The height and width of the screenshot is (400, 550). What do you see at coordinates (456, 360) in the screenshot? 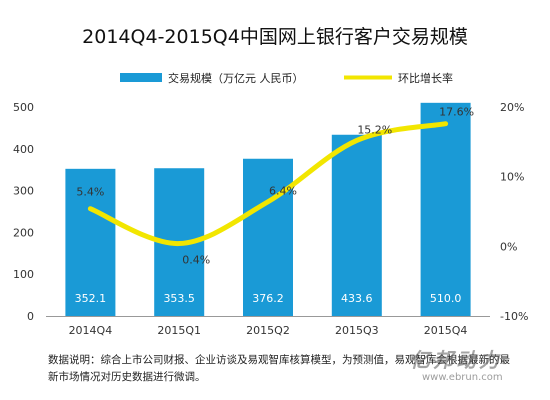
I see `watermark-logo: 亿邦动力` at bounding box center [456, 360].